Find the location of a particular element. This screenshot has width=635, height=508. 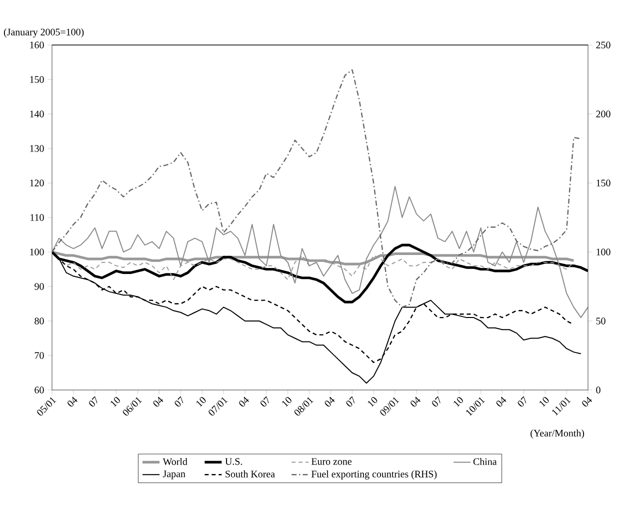

y2-tick-label: 0 is located at coordinates (598, 390).